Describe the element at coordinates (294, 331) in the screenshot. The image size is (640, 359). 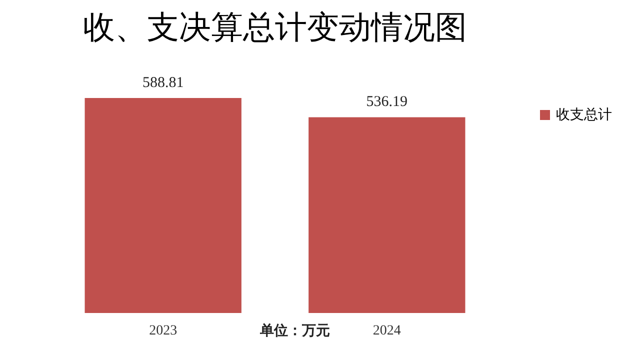
I see `text: 单位：万元` at that location.